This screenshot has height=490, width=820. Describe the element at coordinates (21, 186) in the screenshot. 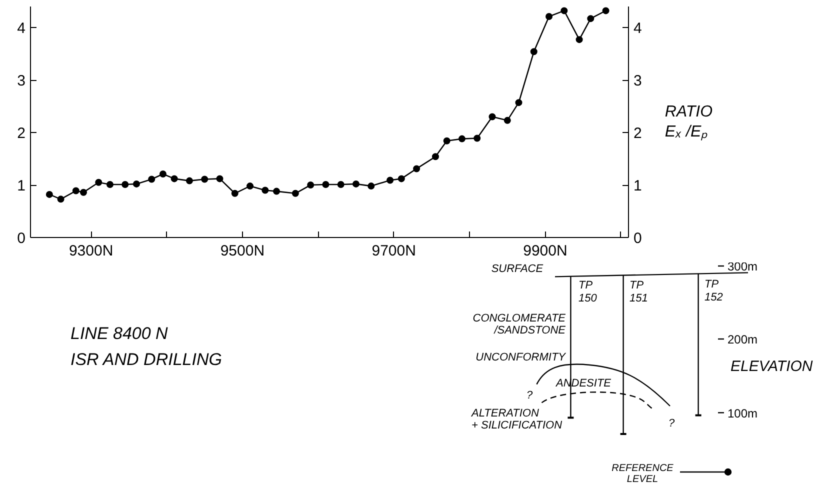

I see `y-tick-label: 1` at that location.